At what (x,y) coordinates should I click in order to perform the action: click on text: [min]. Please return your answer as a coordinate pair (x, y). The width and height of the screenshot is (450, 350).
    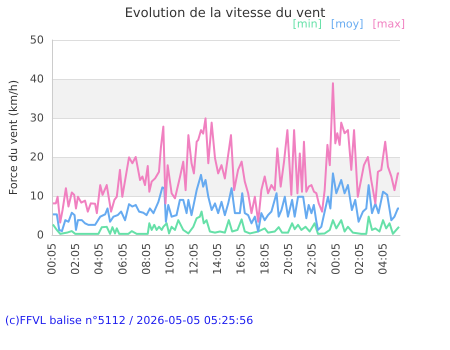
    Looking at the image, I should click on (307, 24).